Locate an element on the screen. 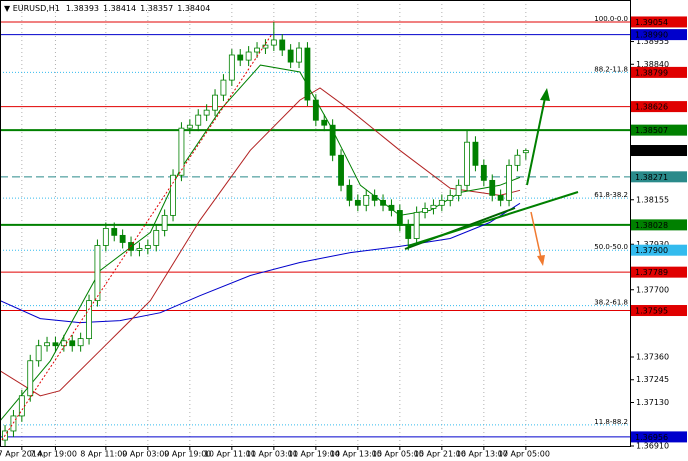 This screenshot has width=688, height=461. header-low: 1.38357 is located at coordinates (156, 8).